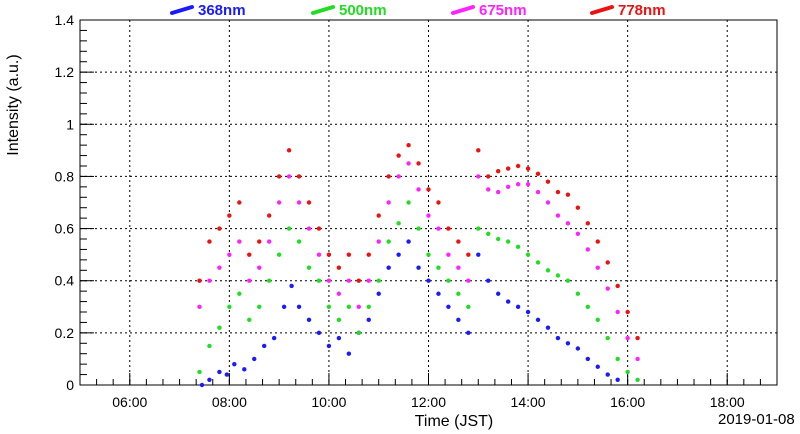 The width and height of the screenshot is (800, 434). I want to click on x-tick-label: 16:00, so click(627, 402).